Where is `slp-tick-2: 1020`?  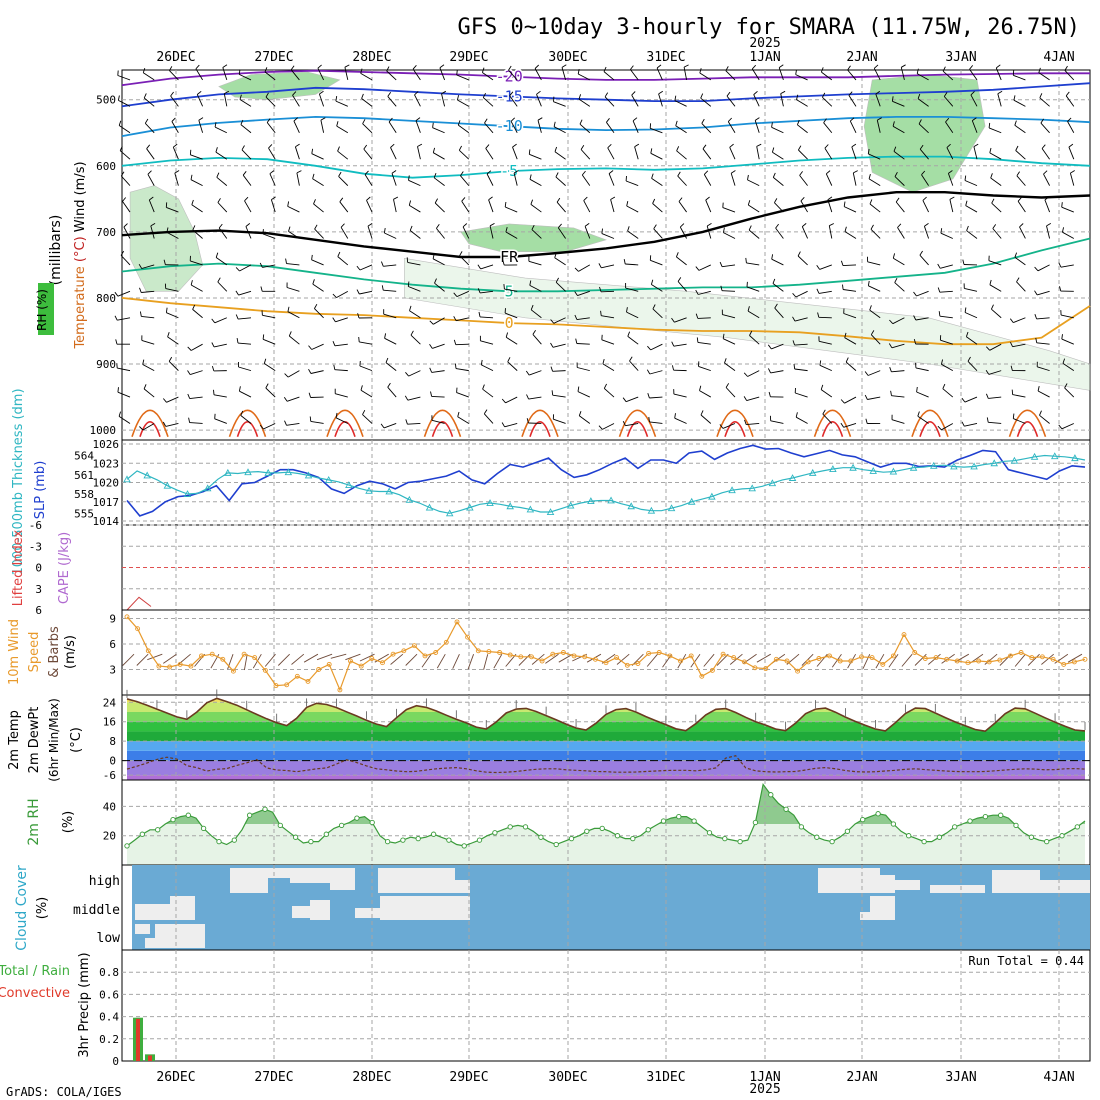 slp-tick-2: 1020 is located at coordinates (106, 483).